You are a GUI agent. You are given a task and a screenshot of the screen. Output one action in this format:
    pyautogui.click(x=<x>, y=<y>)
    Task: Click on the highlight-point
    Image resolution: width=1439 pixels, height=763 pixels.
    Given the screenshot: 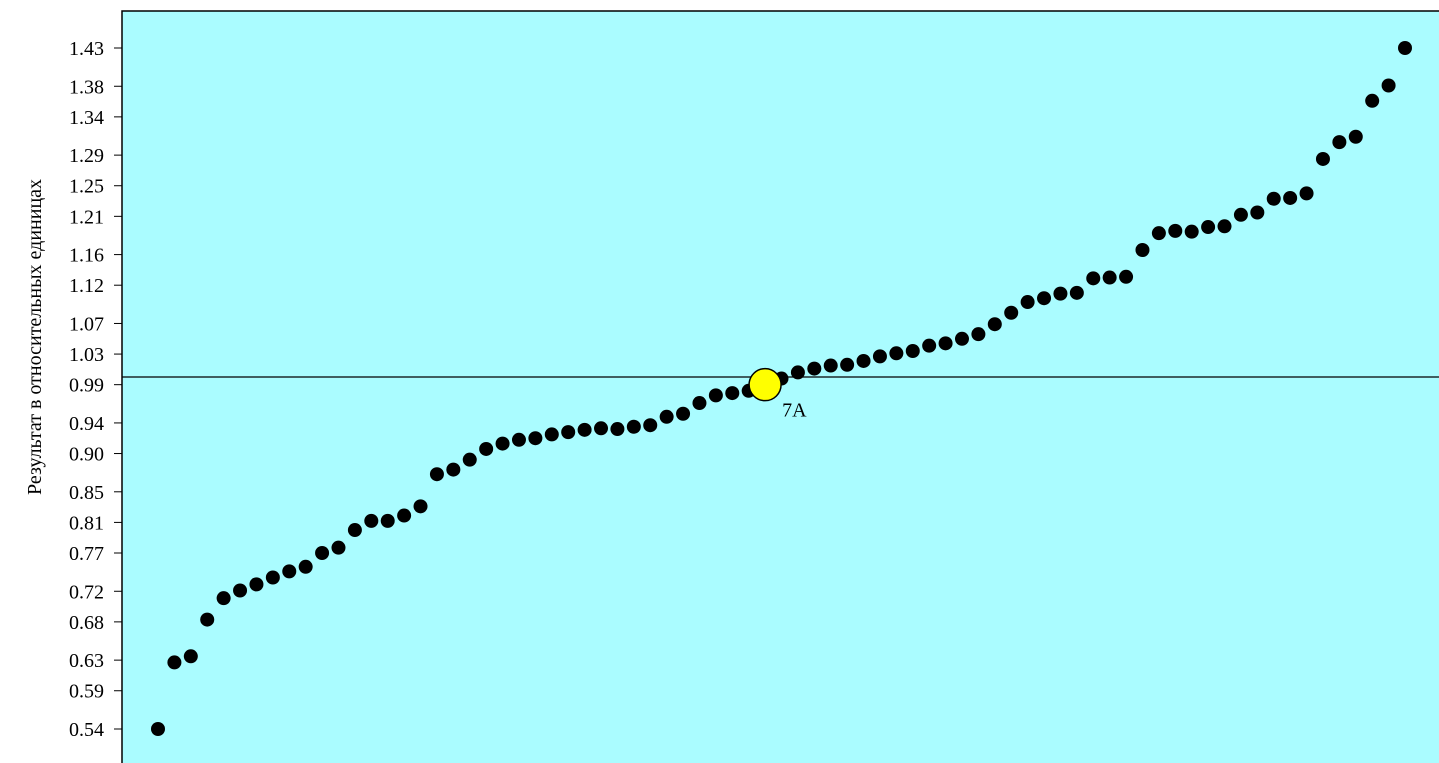 What is the action you would take?
    pyautogui.click(x=765, y=384)
    